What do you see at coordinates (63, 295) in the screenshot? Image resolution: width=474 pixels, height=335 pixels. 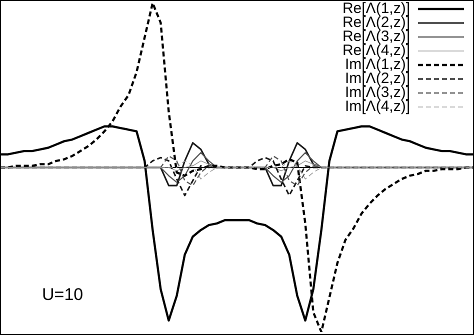 I see `annotation: U=10` at bounding box center [63, 295].